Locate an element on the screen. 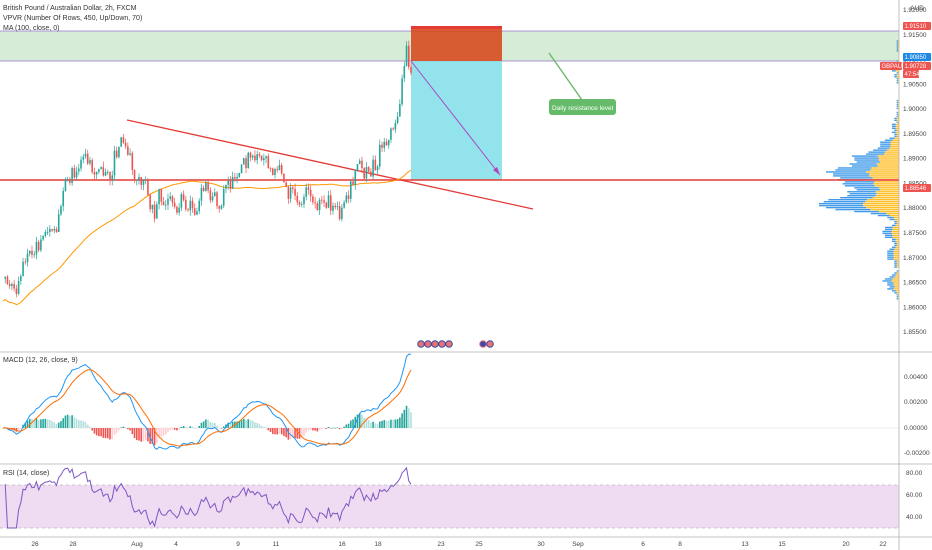 The height and width of the screenshot is (550, 932). price-axis: AUD is located at coordinates (911, 275).